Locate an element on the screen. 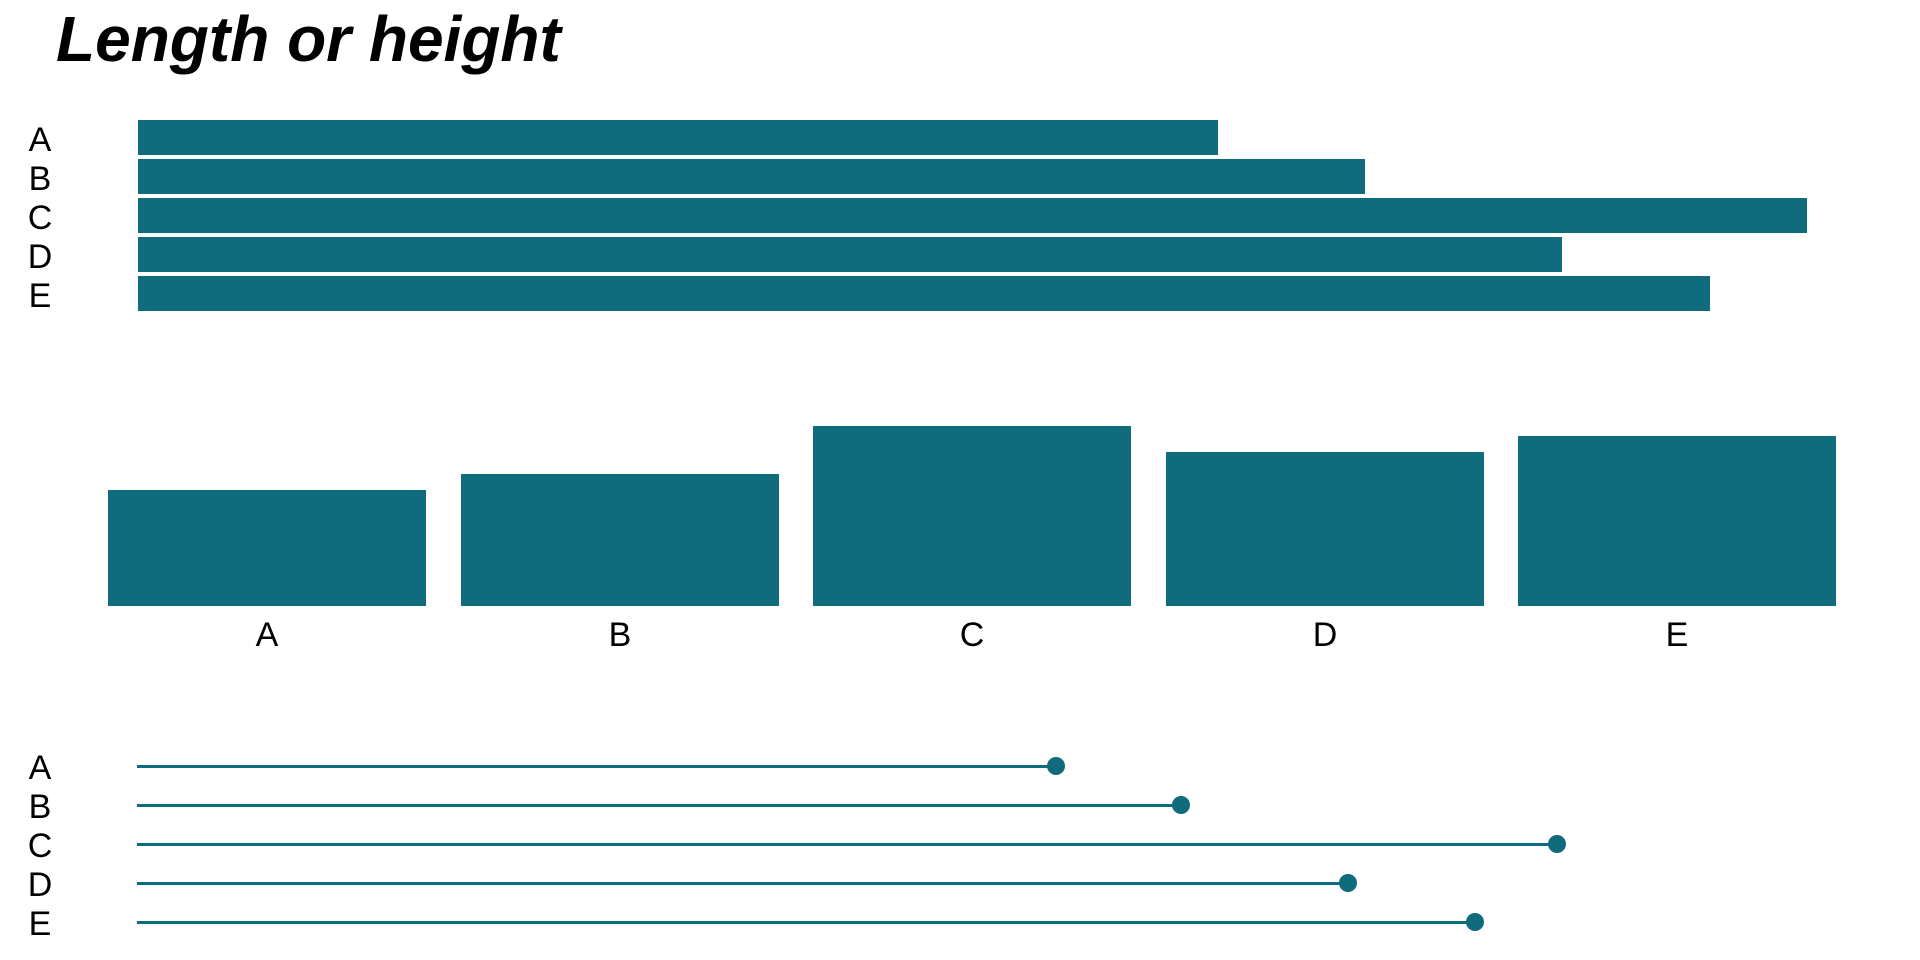 The image size is (1920, 960). figure-title: Length or height is located at coordinates (308, 39).